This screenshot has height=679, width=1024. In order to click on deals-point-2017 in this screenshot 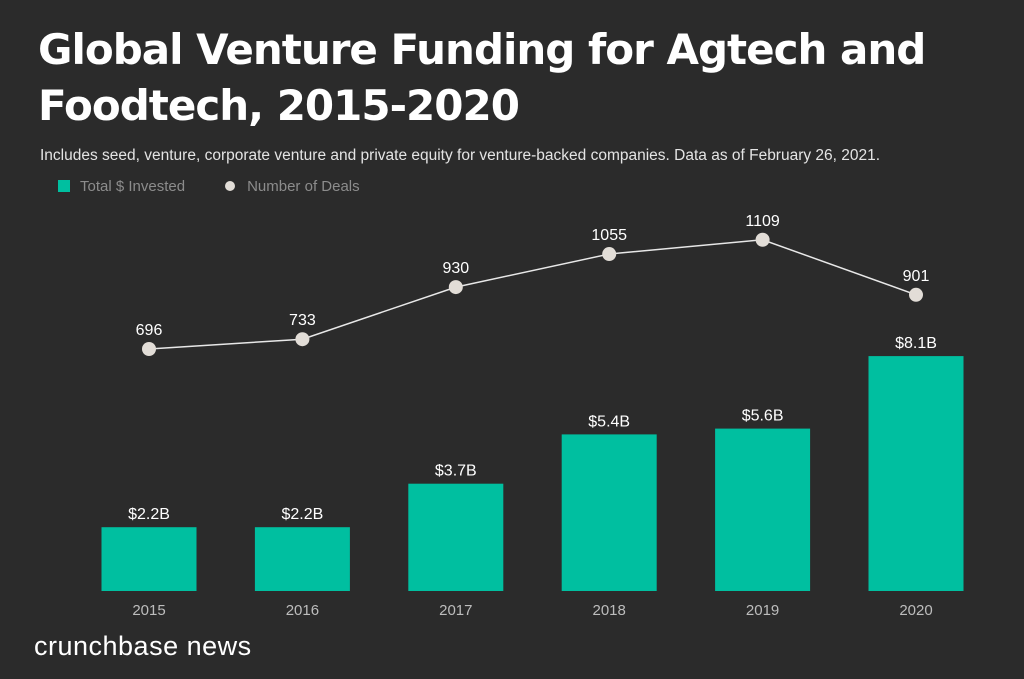, I will do `click(455, 287)`.